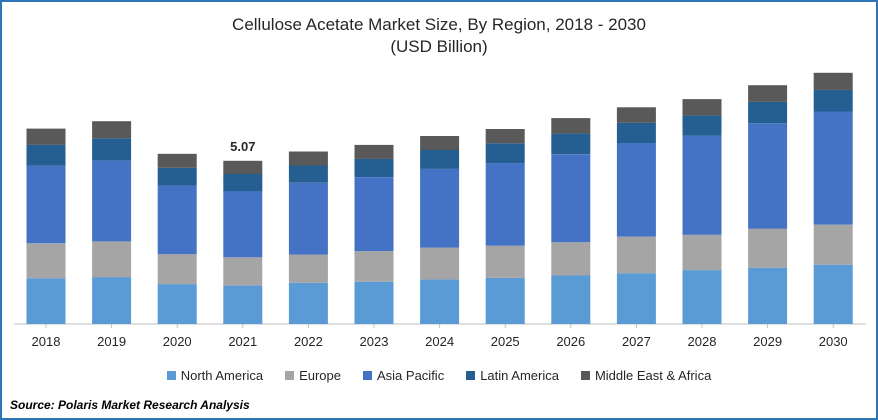 This screenshot has height=420, width=878. What do you see at coordinates (439, 341) in the screenshot?
I see `x-tick-label: 2024` at bounding box center [439, 341].